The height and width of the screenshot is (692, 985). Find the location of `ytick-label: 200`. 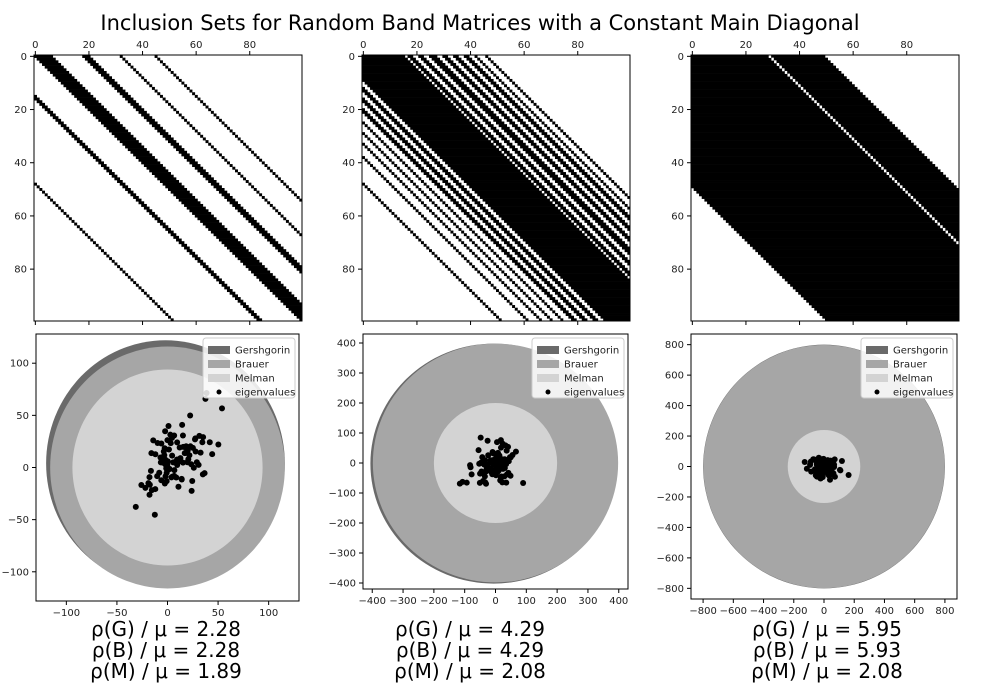

ytick-label: 200 is located at coordinates (674, 437).